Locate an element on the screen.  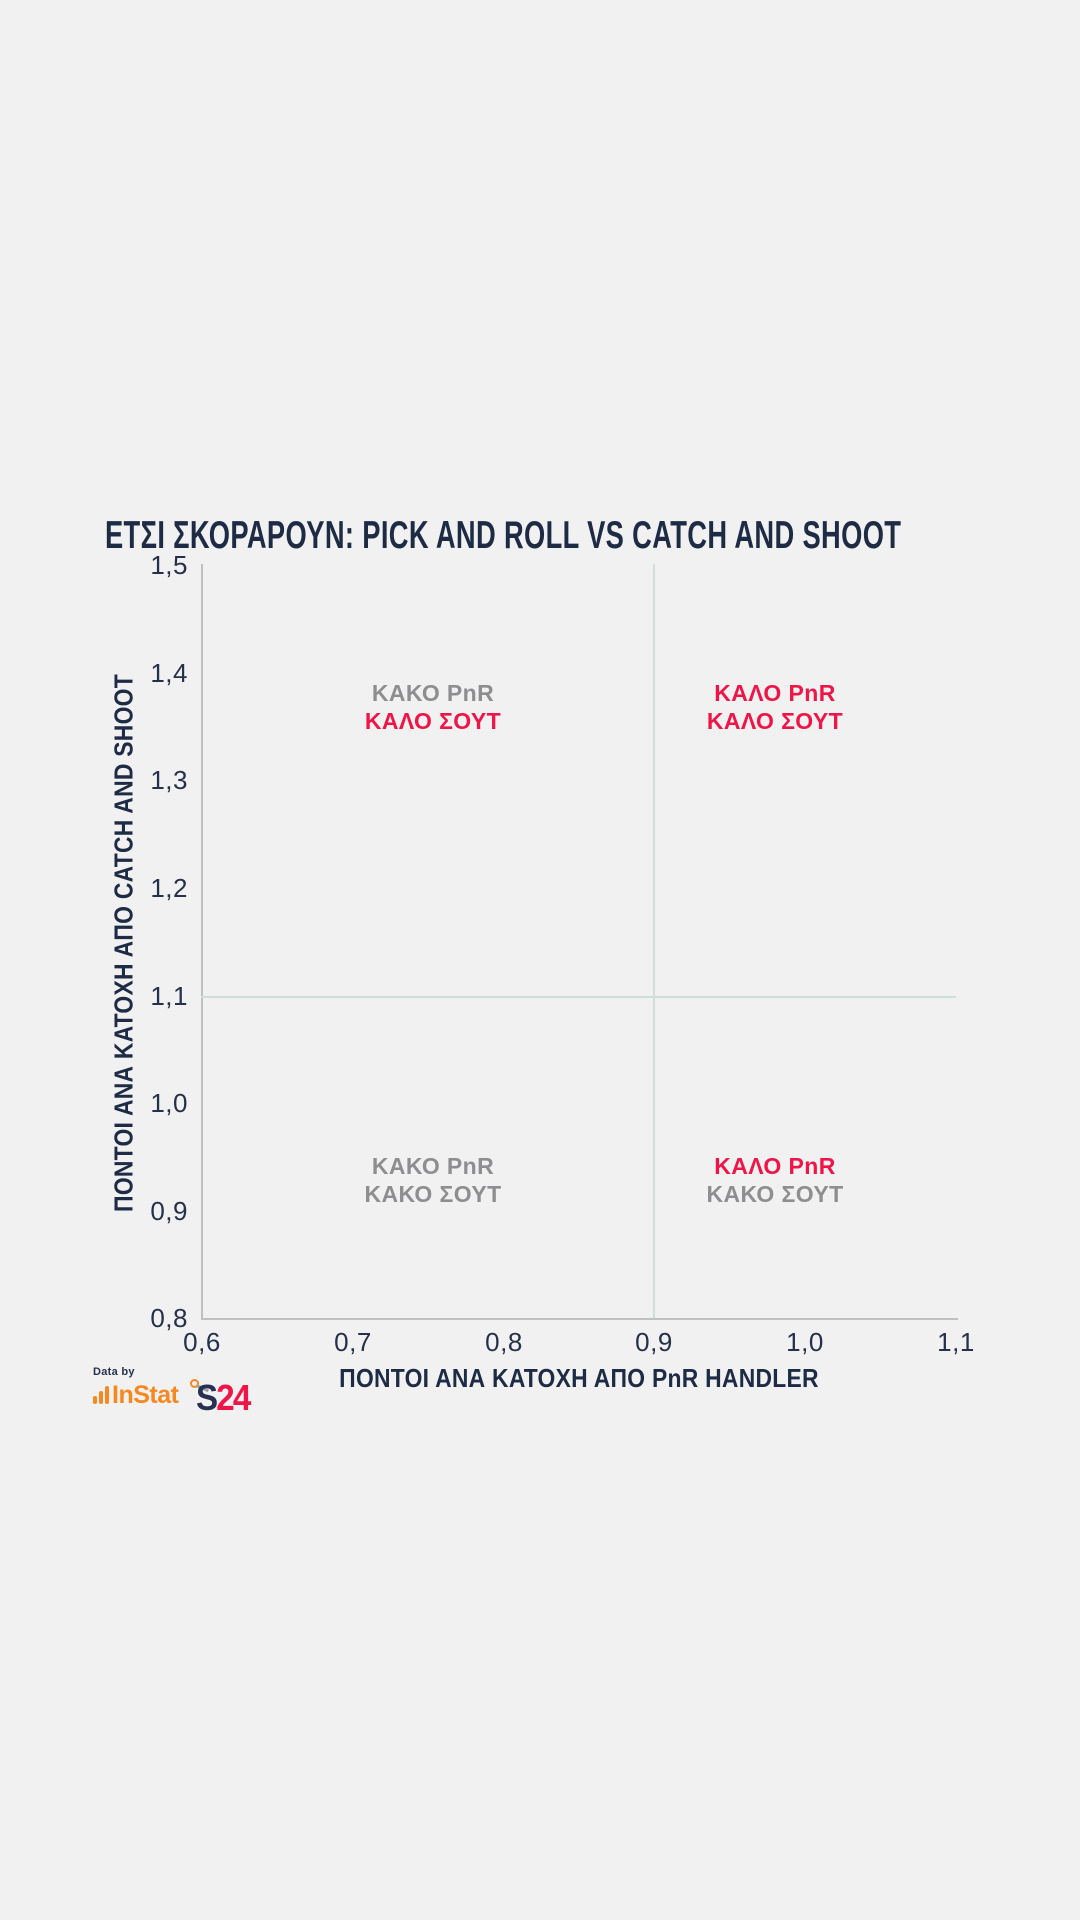
y-tick-label: 1,3 is located at coordinates (169, 780).